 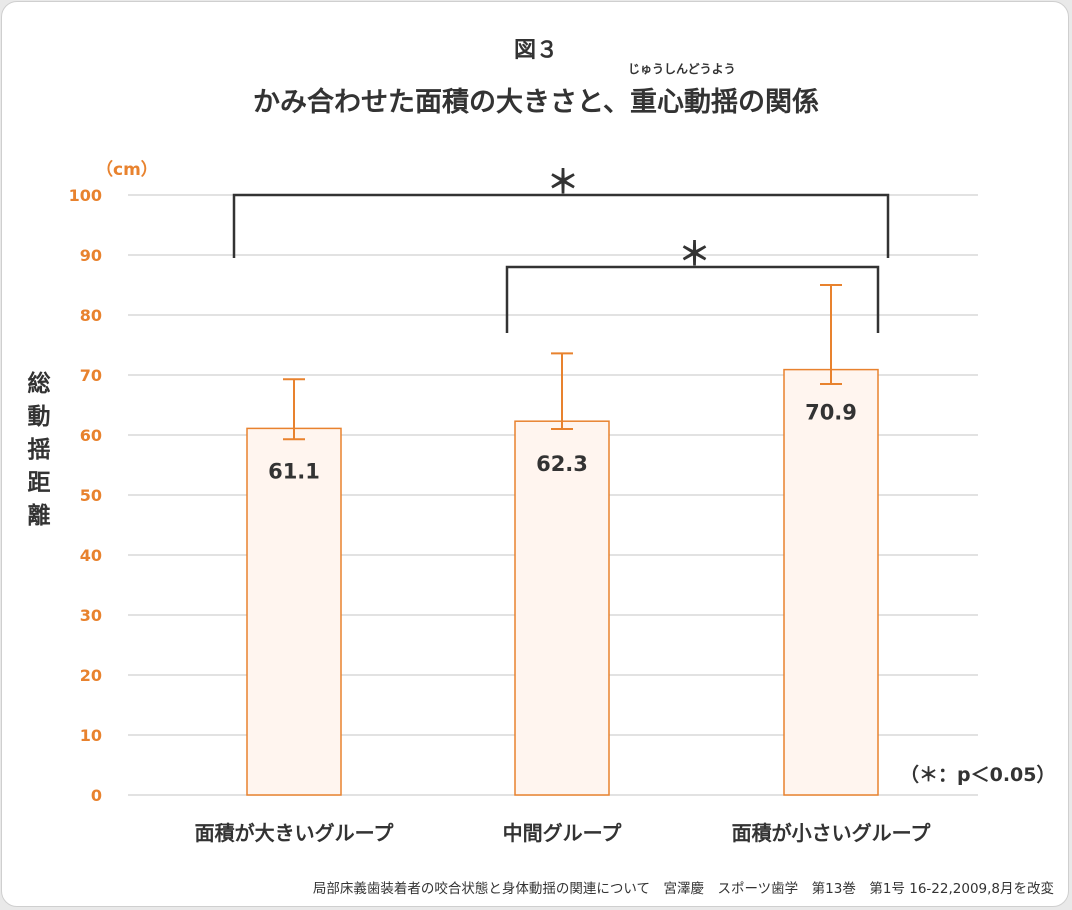 I want to click on chart-title-part2: 重心動揺の関係, so click(x=724, y=102).